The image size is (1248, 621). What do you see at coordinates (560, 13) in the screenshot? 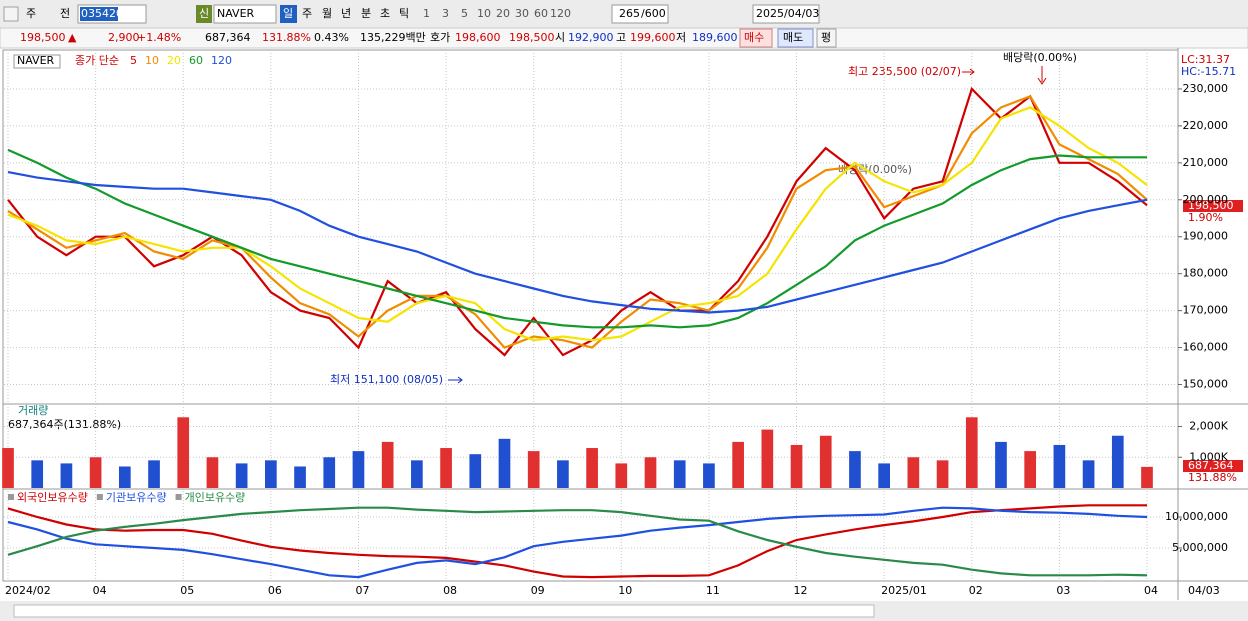
I see `interval-label: 120` at bounding box center [560, 13].